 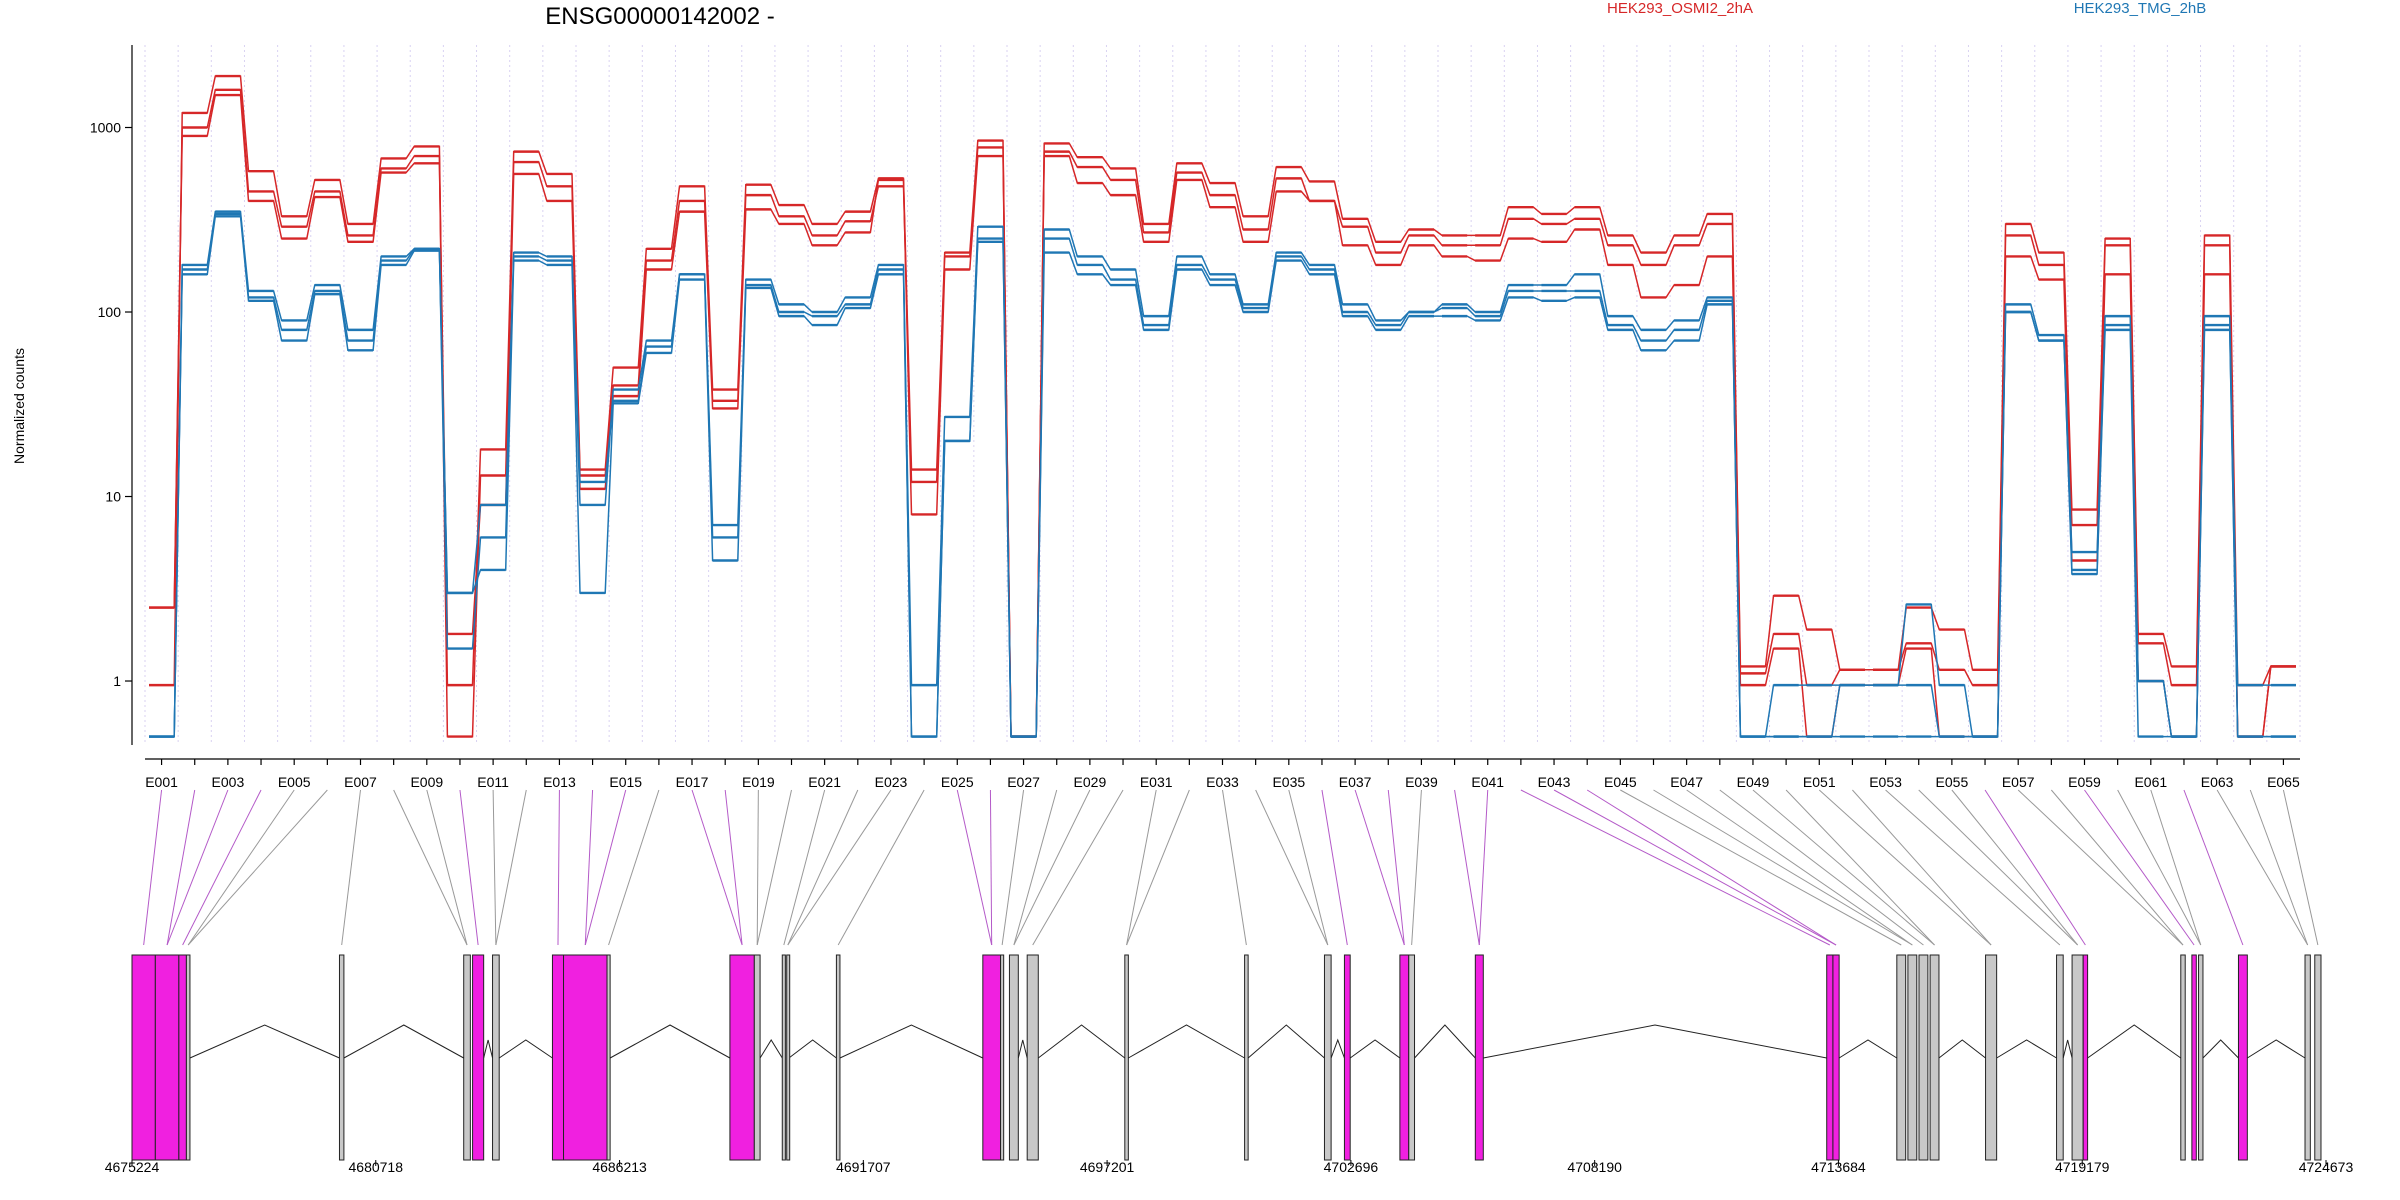 What do you see at coordinates (1686, 782) in the screenshot?
I see `x-tick-label: E047` at bounding box center [1686, 782].